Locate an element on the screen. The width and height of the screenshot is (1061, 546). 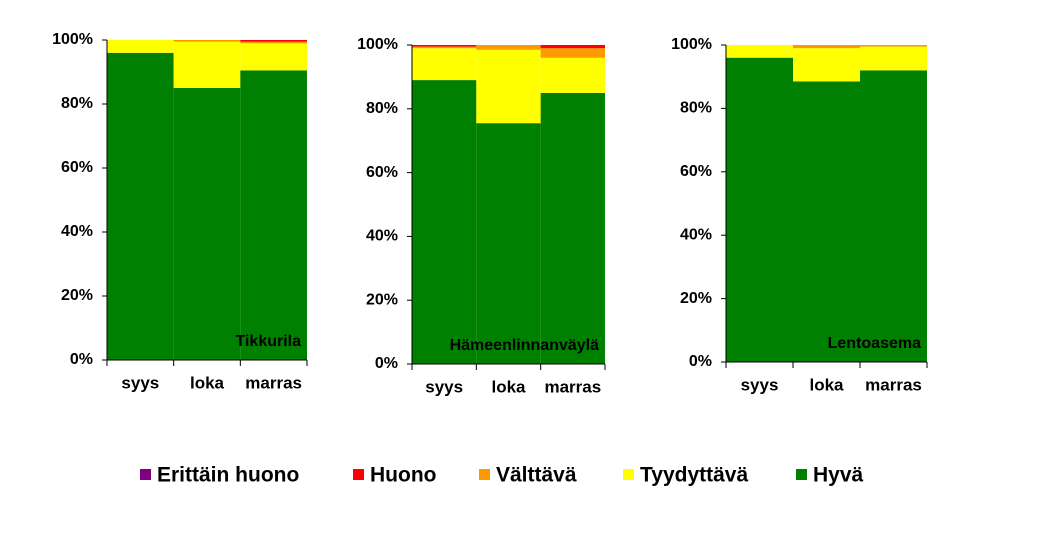
legend-label: Tyydyttävä is located at coordinates (694, 475).